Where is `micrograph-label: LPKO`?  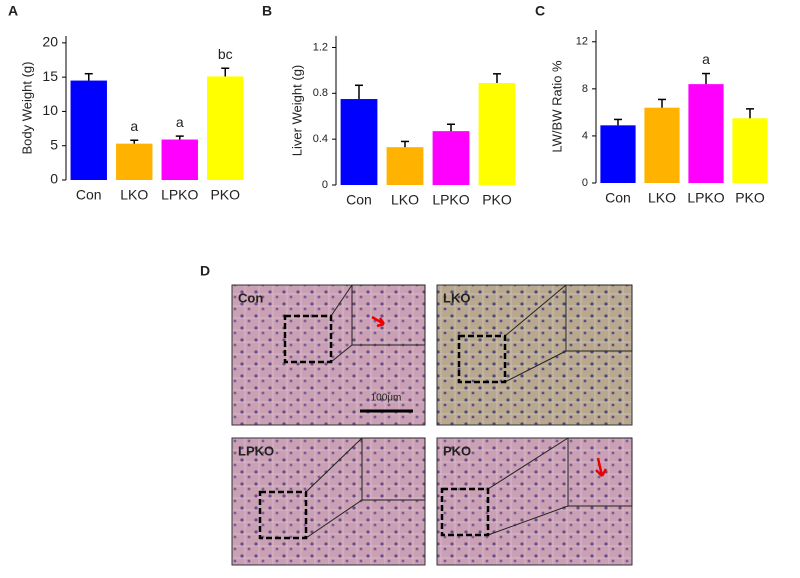
micrograph-label: LPKO is located at coordinates (256, 450).